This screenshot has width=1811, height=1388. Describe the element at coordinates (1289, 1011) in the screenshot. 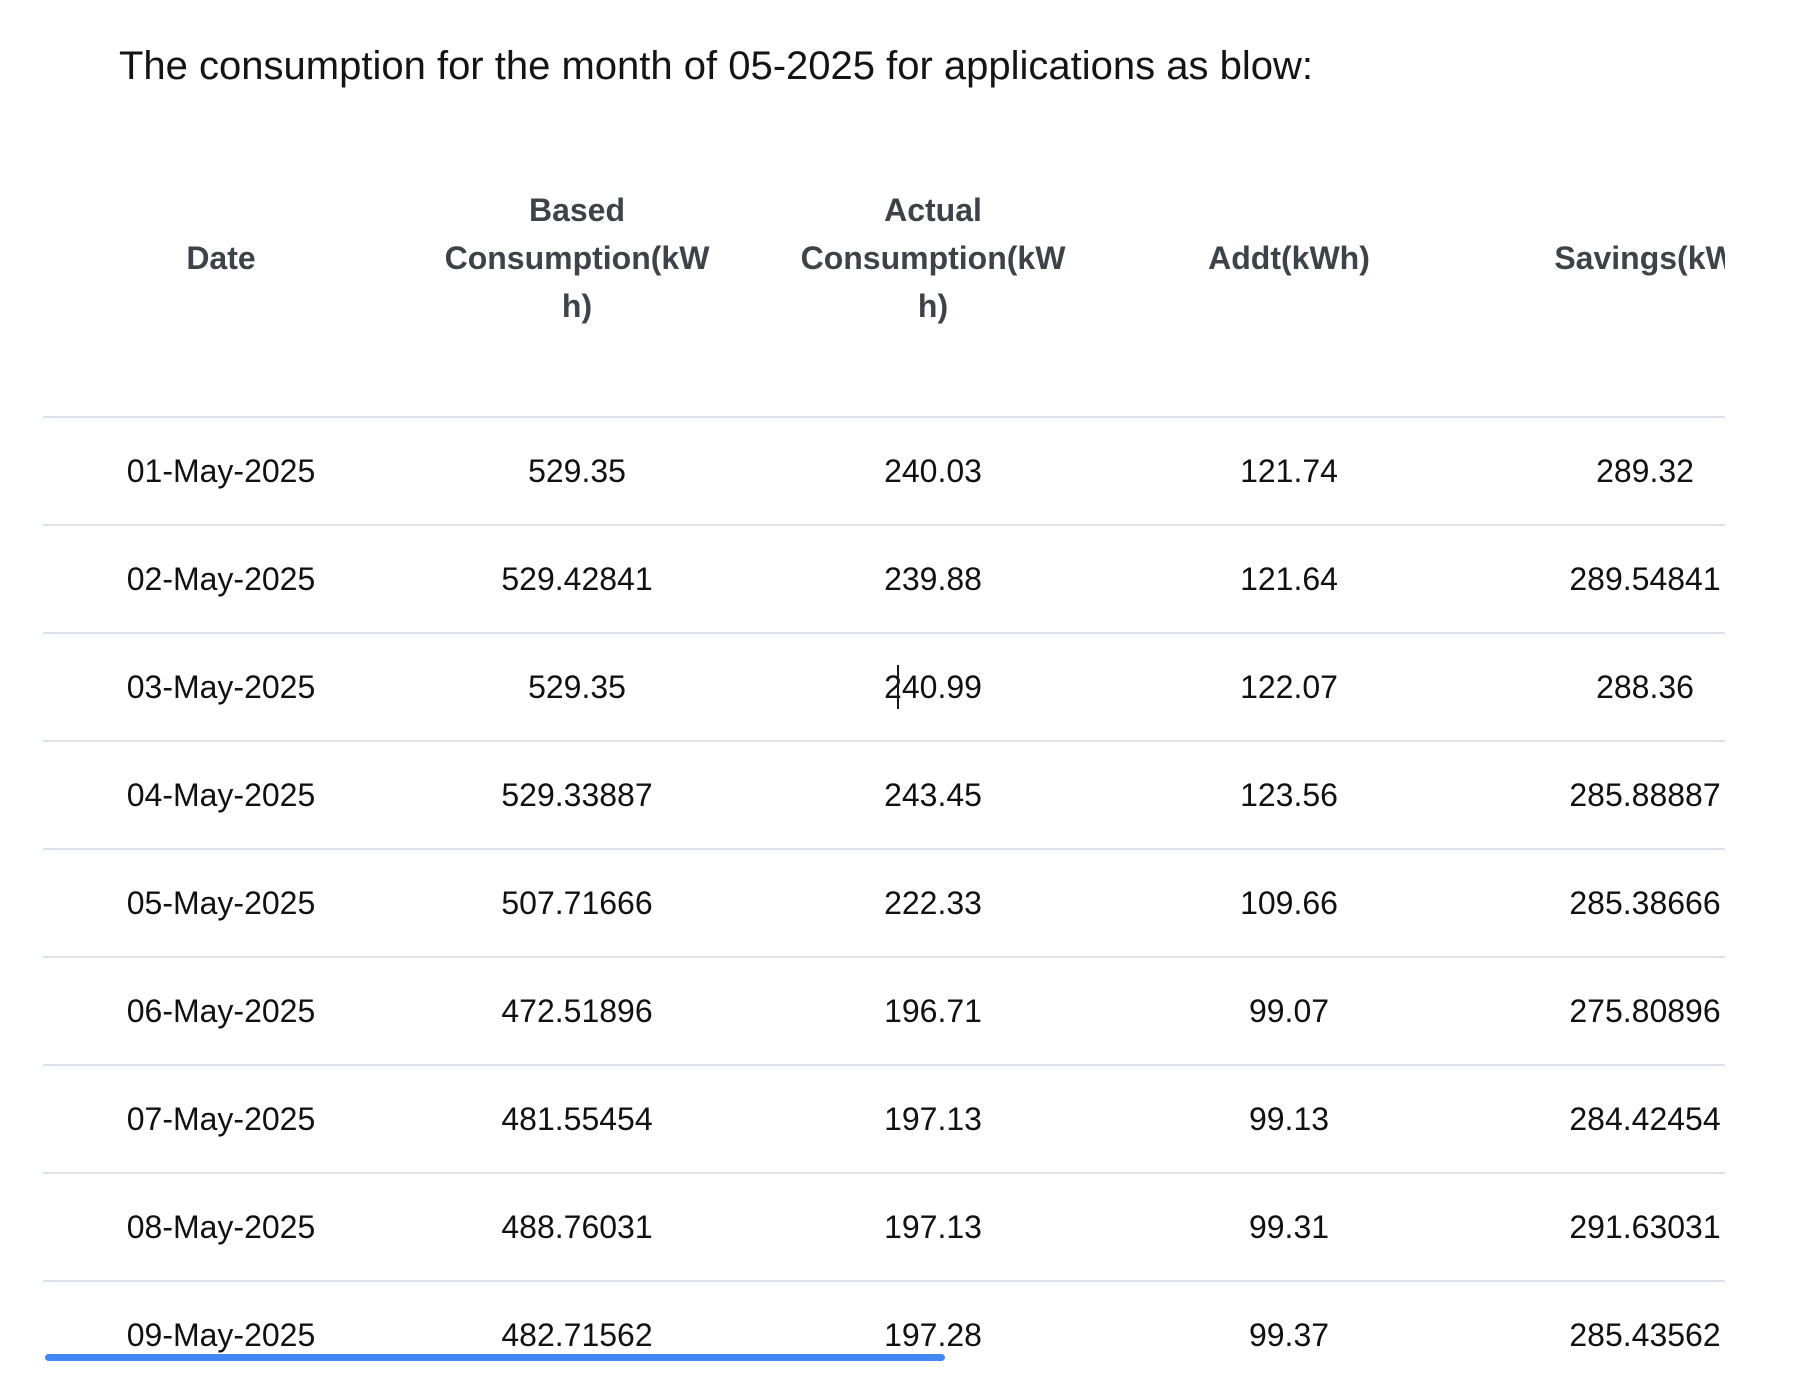

I see `cell-addt: 99.07` at that location.